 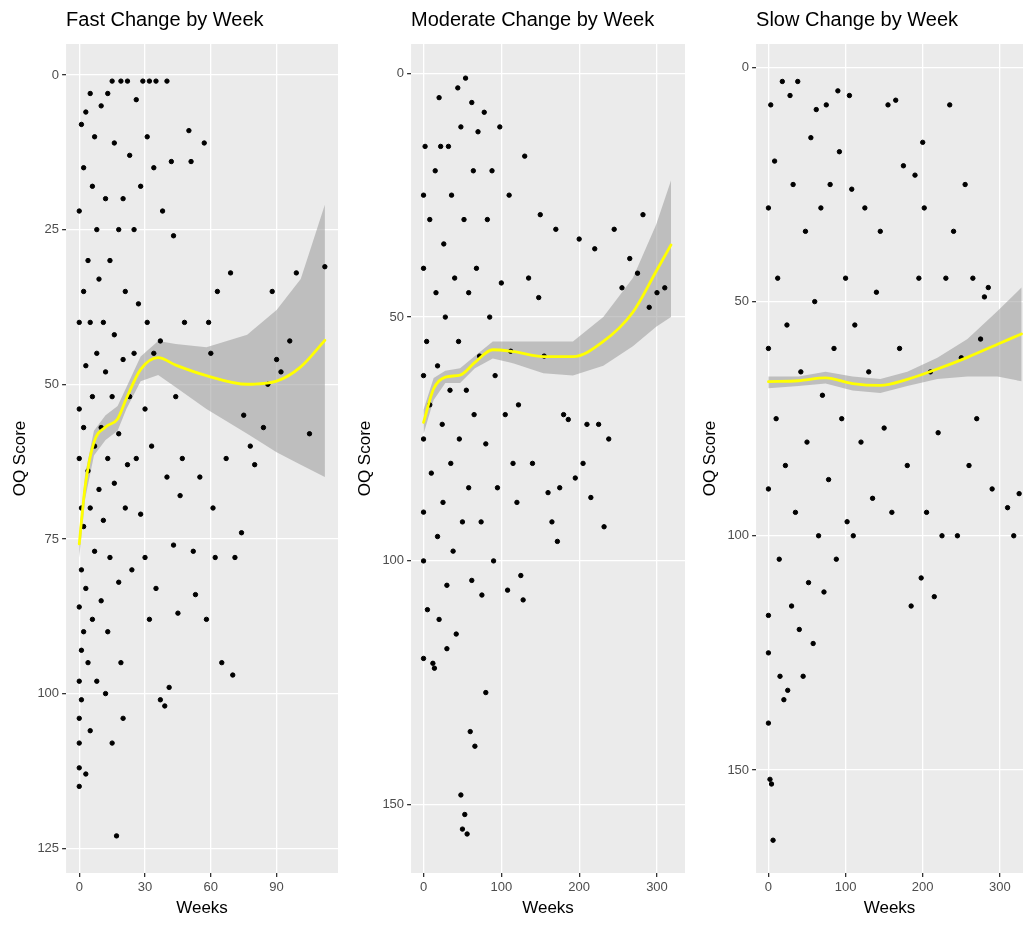 What do you see at coordinates (857, 19) in the screenshot?
I see `chart-title: Slow Change by Week` at bounding box center [857, 19].